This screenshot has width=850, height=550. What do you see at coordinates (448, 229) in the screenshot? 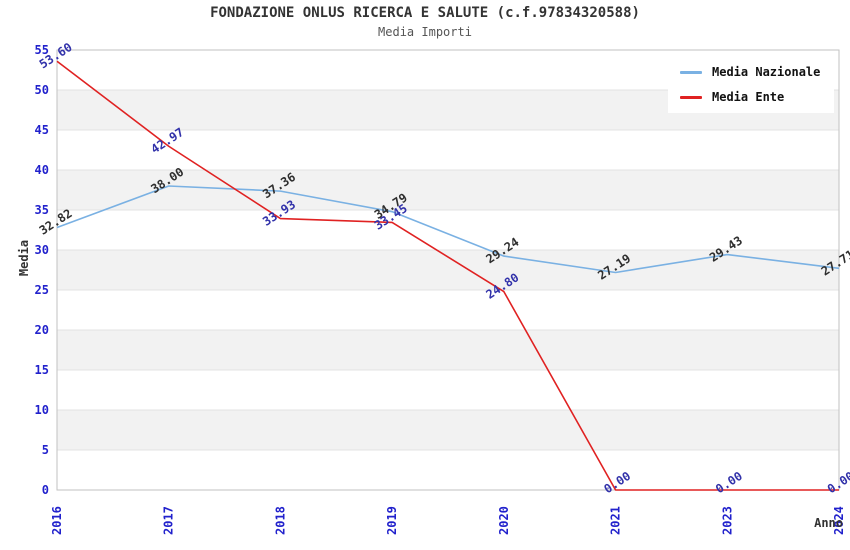
I see `series-line-media-nazionale` at bounding box center [448, 229].